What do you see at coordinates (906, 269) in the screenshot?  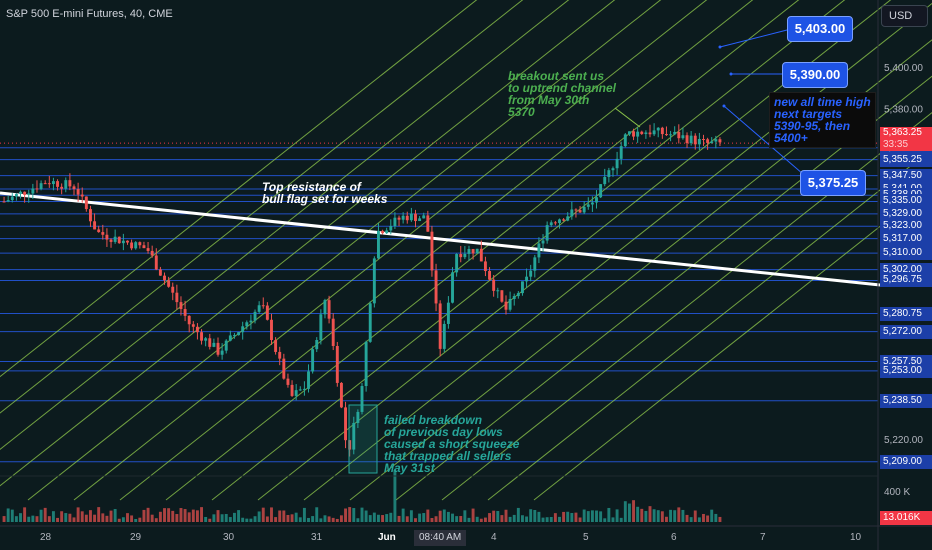 I see `level-price-label: 5,302.00` at bounding box center [906, 269].